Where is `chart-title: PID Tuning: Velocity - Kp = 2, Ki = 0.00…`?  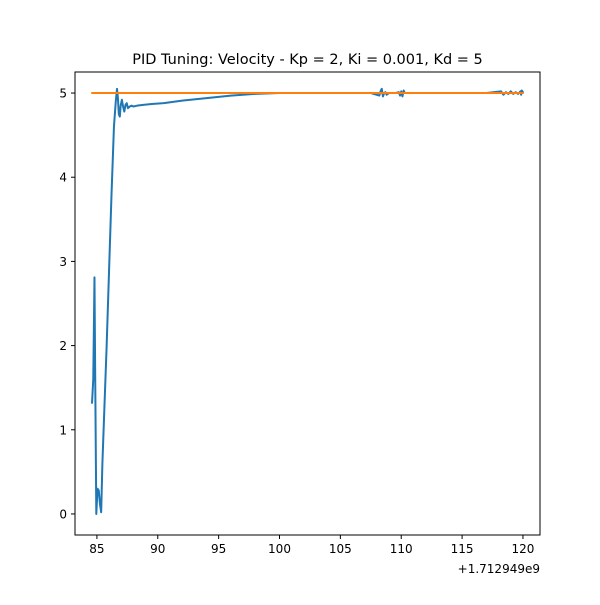
chart-title: PID Tuning: Velocity - Kp = 2, Ki = 0.00… is located at coordinates (307, 60).